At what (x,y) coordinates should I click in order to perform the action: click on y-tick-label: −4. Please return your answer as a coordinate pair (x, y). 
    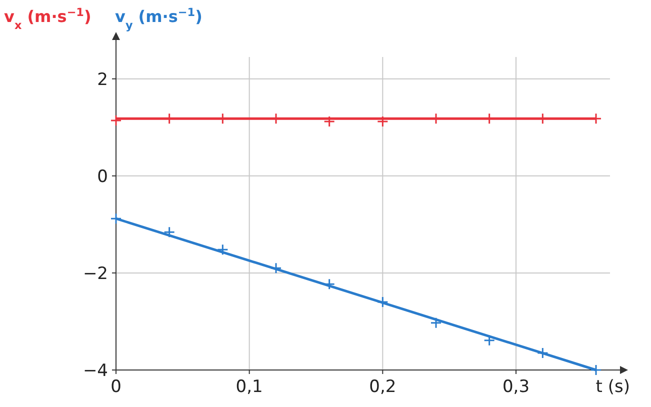
    Looking at the image, I should click on (95, 371).